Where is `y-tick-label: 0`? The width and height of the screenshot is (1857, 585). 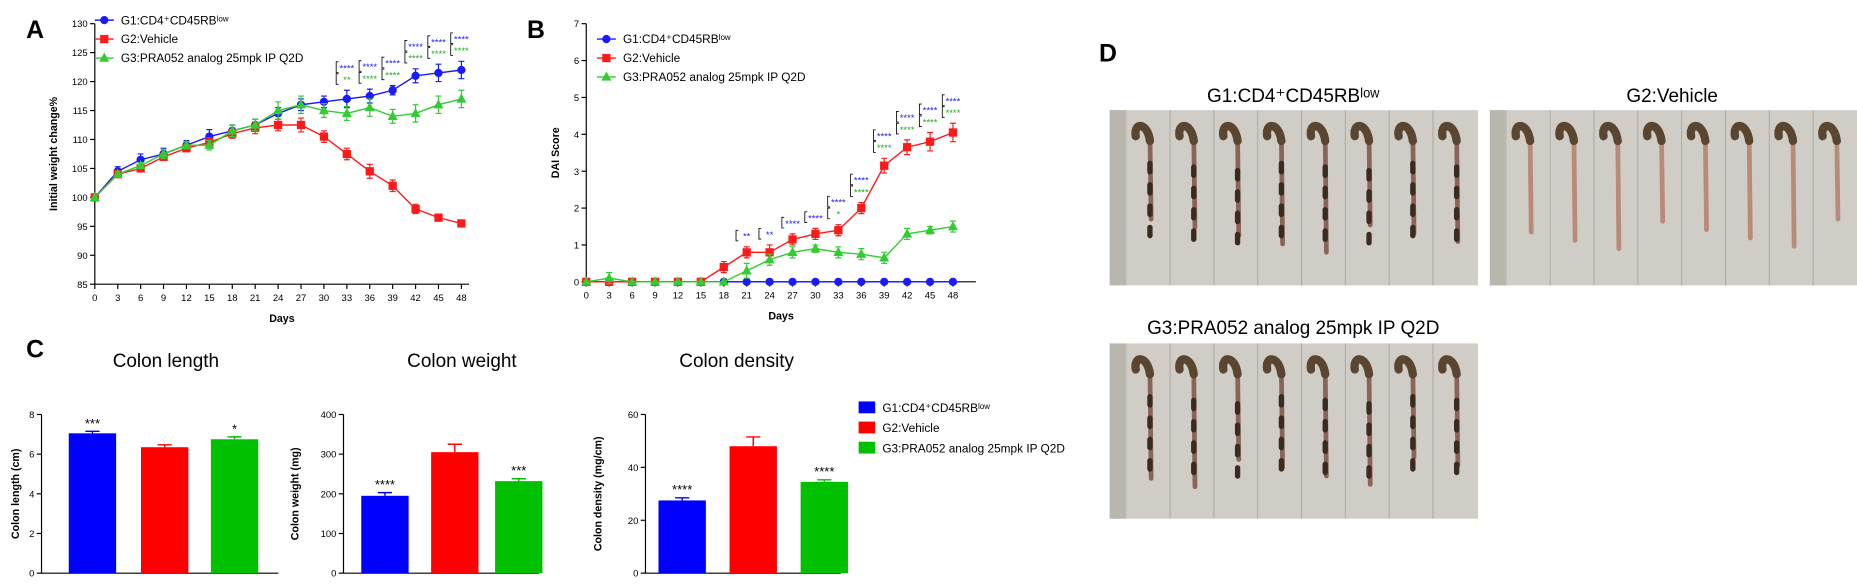 y-tick-label: 0 is located at coordinates (31, 574).